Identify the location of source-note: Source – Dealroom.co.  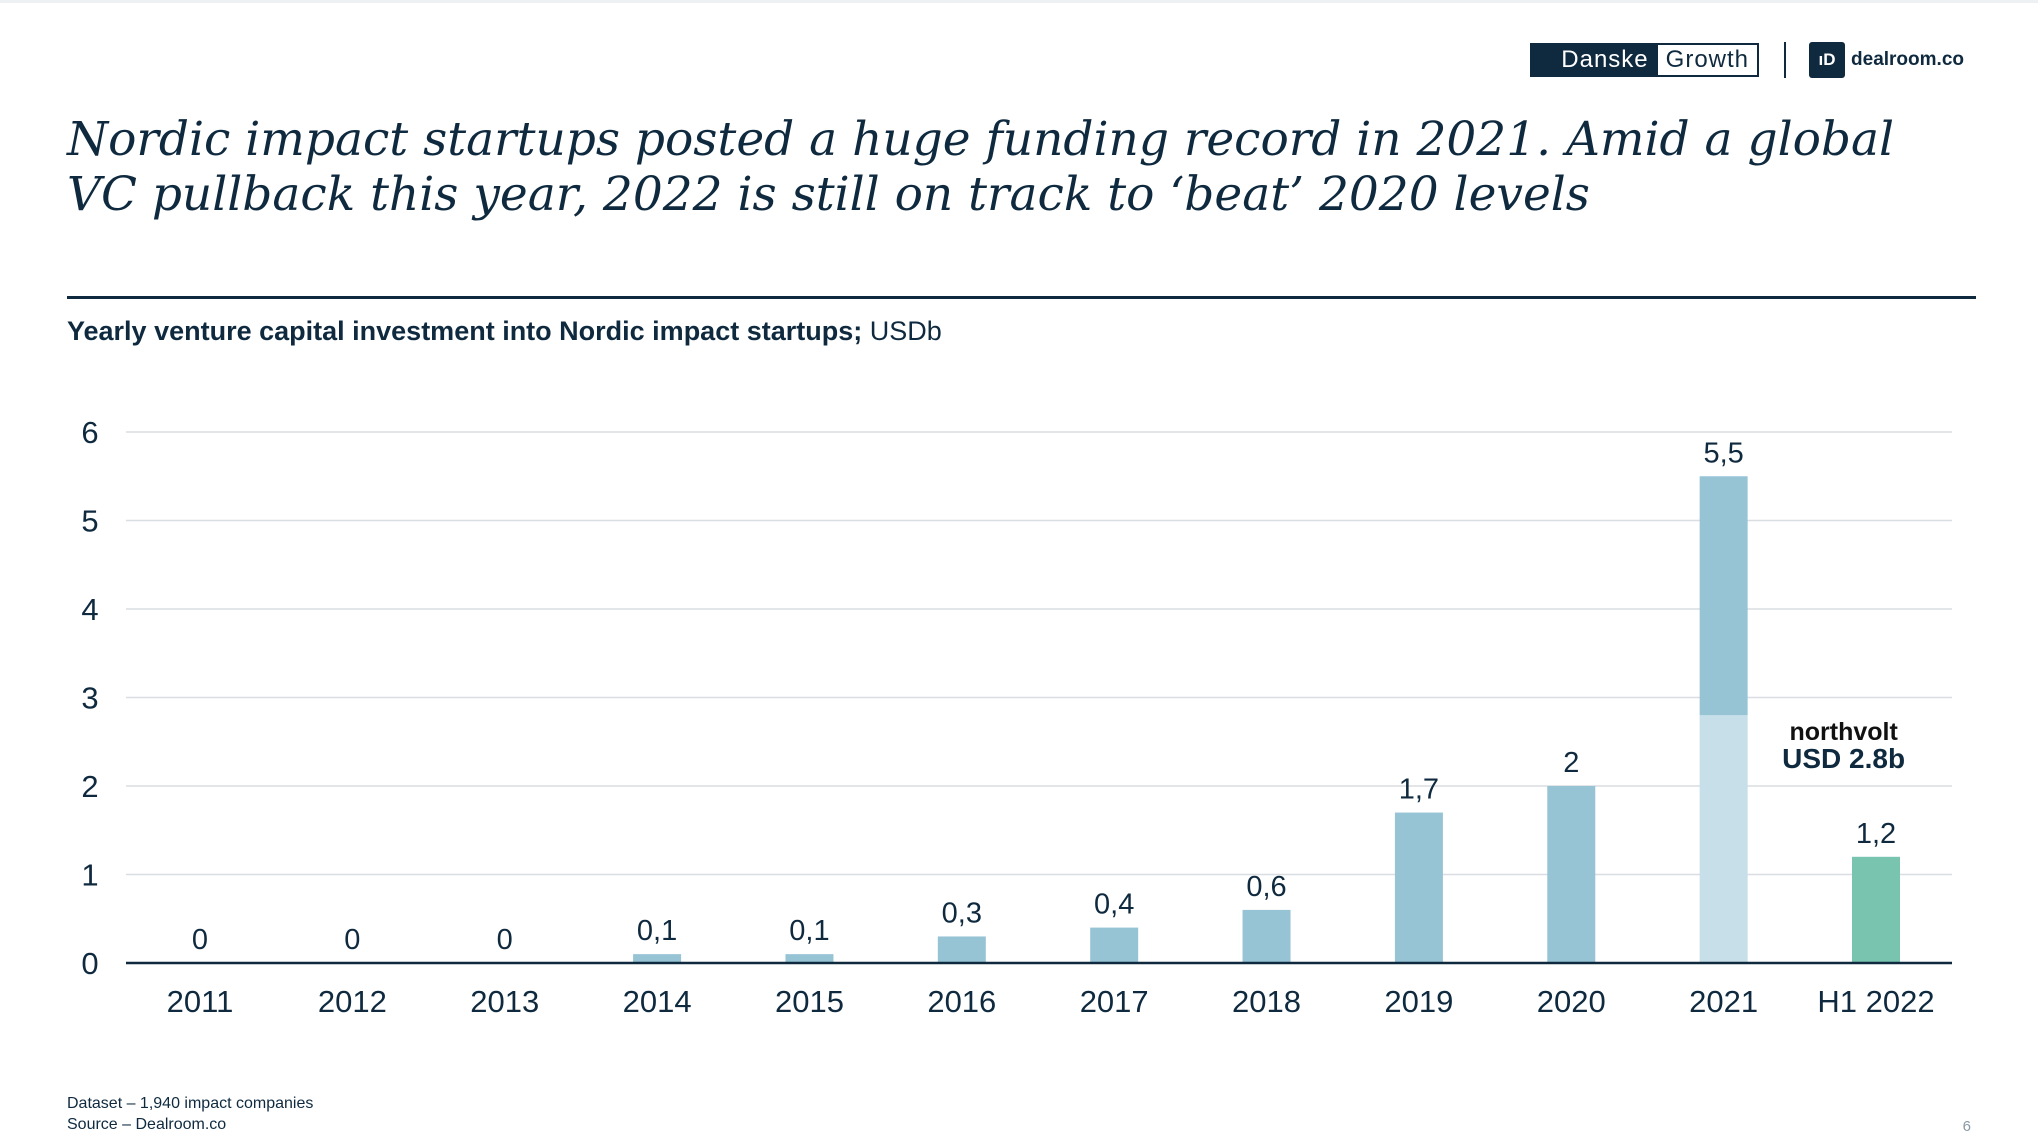
(147, 1124).